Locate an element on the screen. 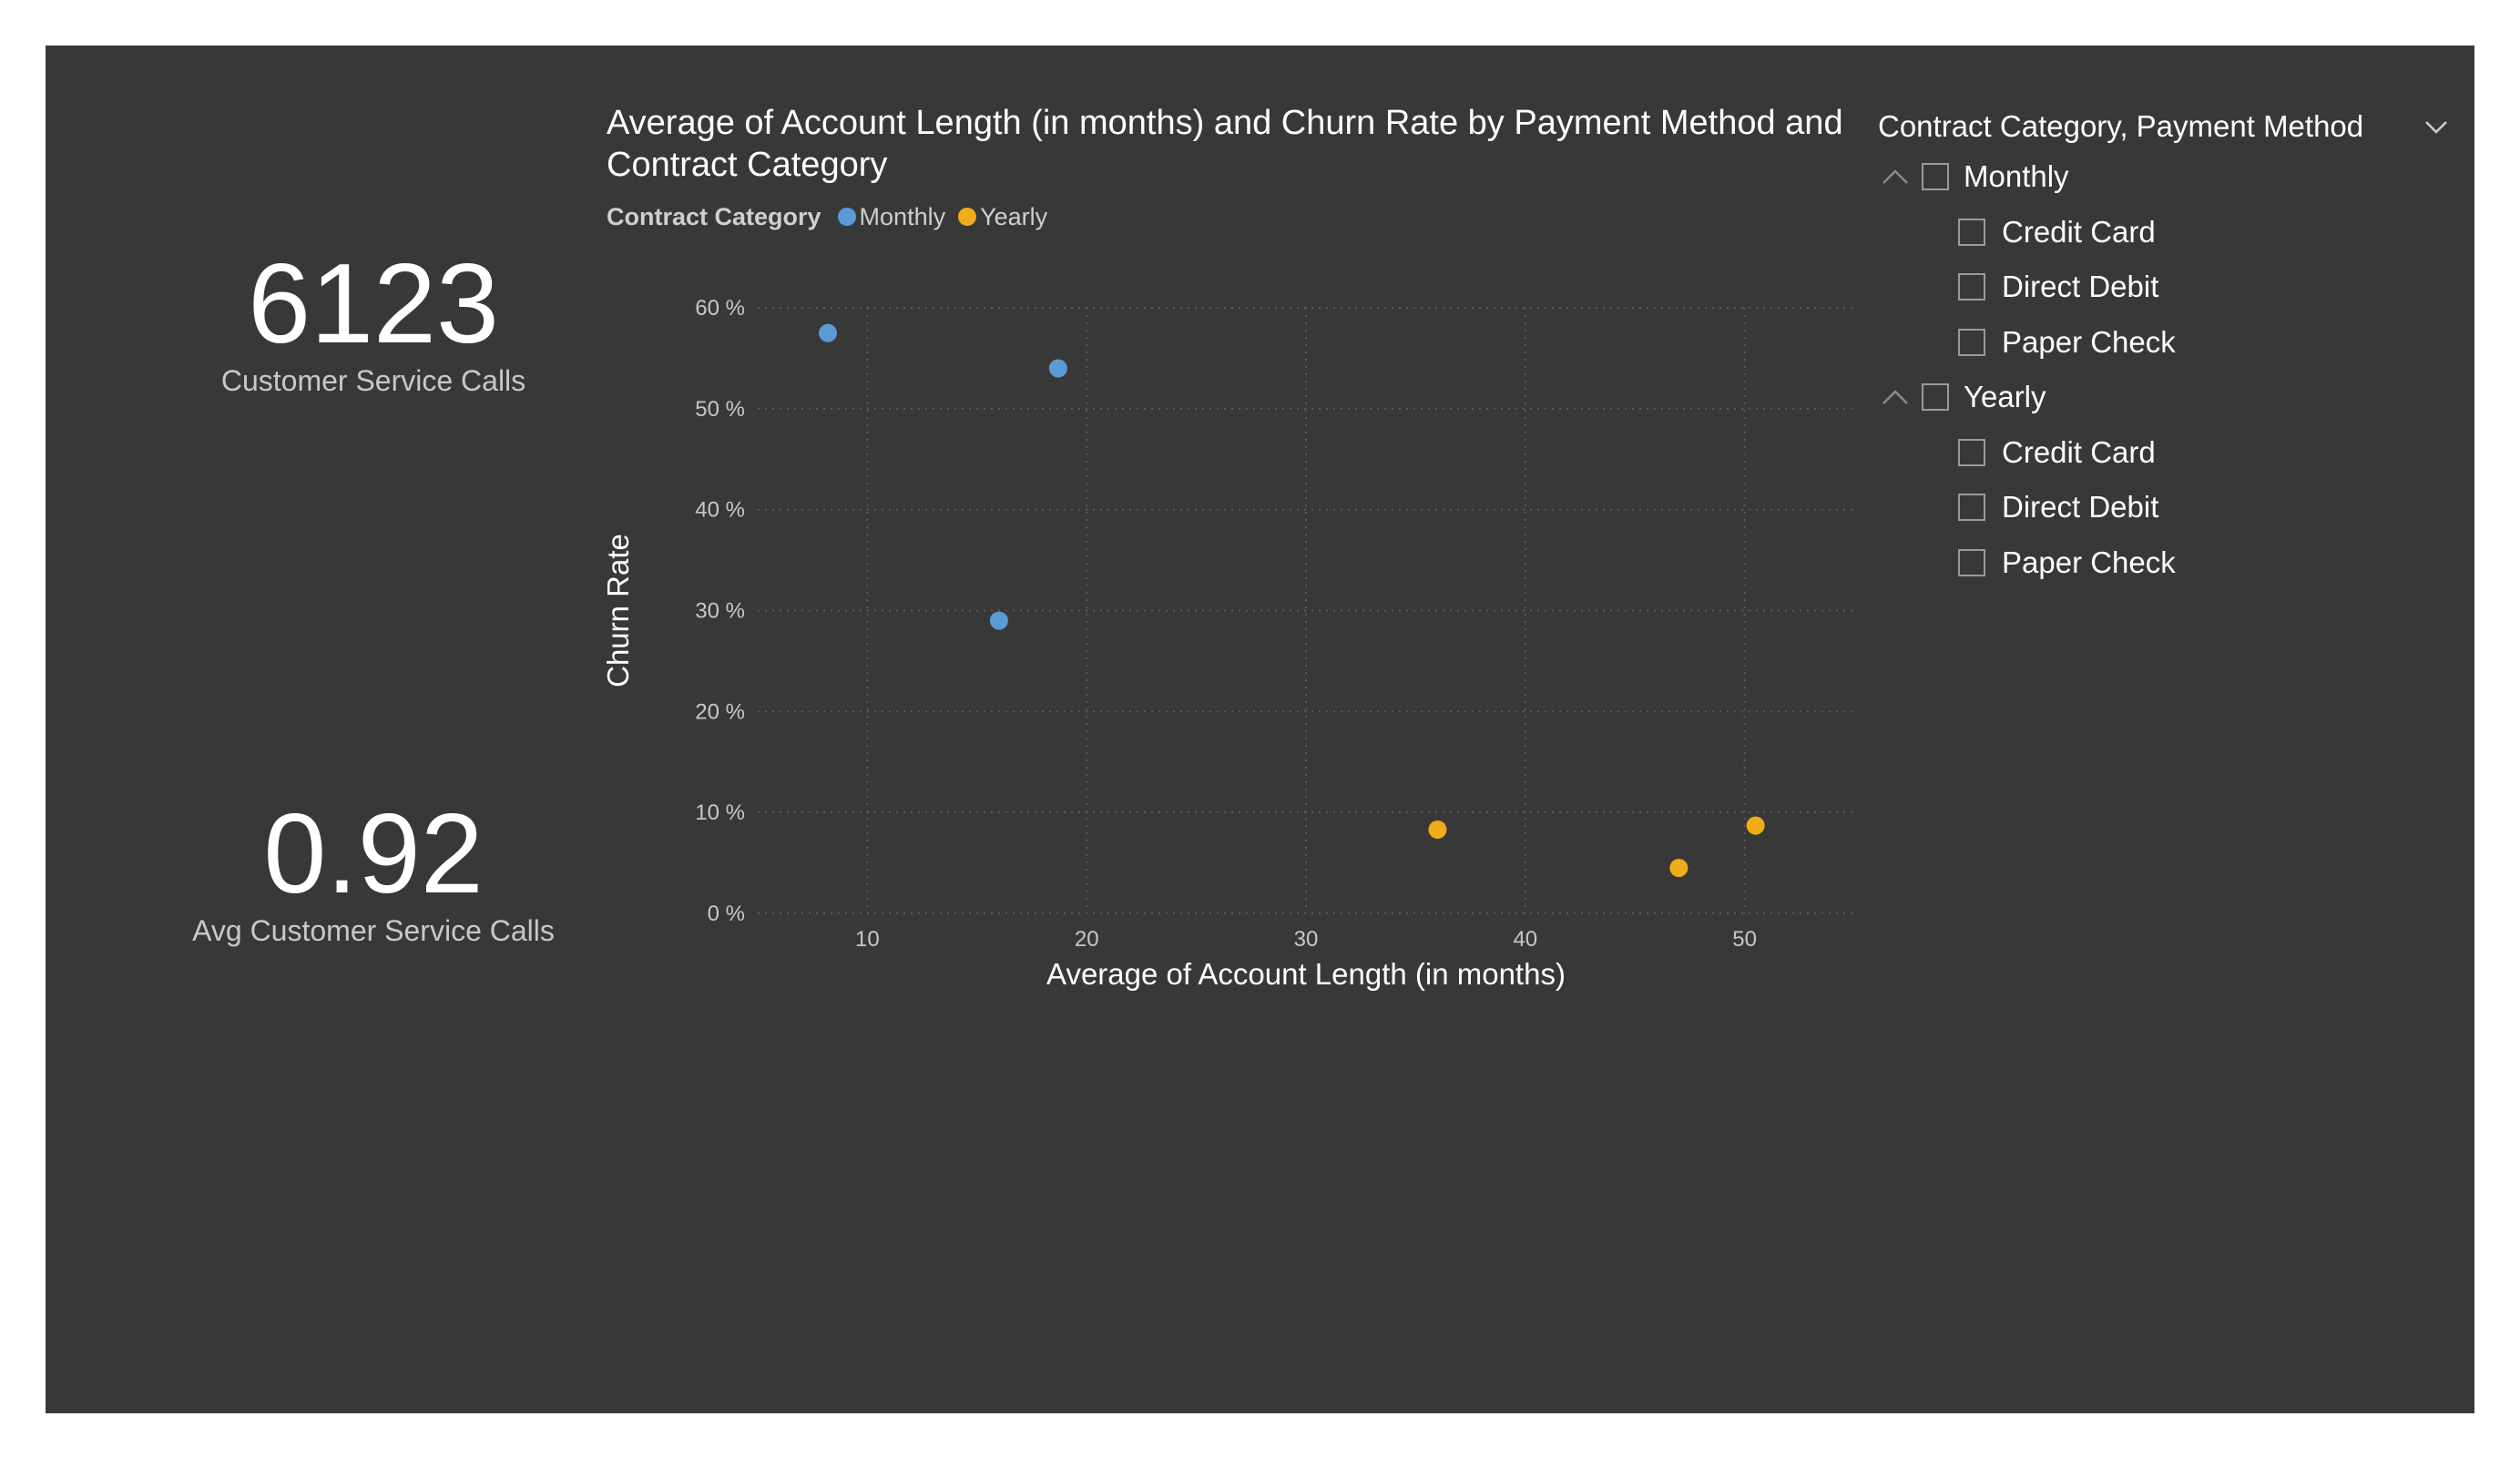 The width and height of the screenshot is (2520, 1457). chart-legend: Contract Category Monthly Yearly is located at coordinates (833, 217).